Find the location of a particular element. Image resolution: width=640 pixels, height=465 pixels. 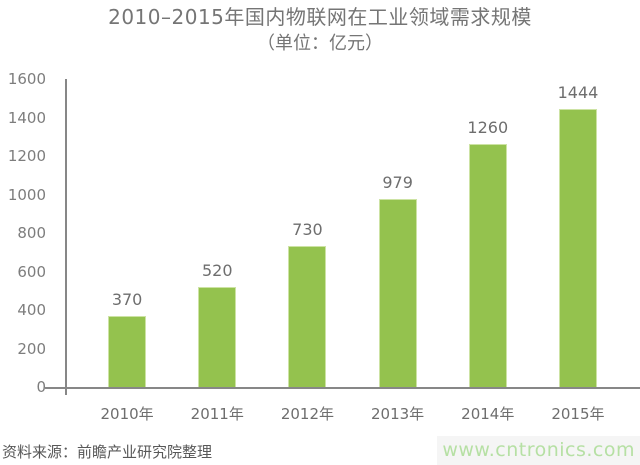

y-tick-label: 200 is located at coordinates (31, 348).